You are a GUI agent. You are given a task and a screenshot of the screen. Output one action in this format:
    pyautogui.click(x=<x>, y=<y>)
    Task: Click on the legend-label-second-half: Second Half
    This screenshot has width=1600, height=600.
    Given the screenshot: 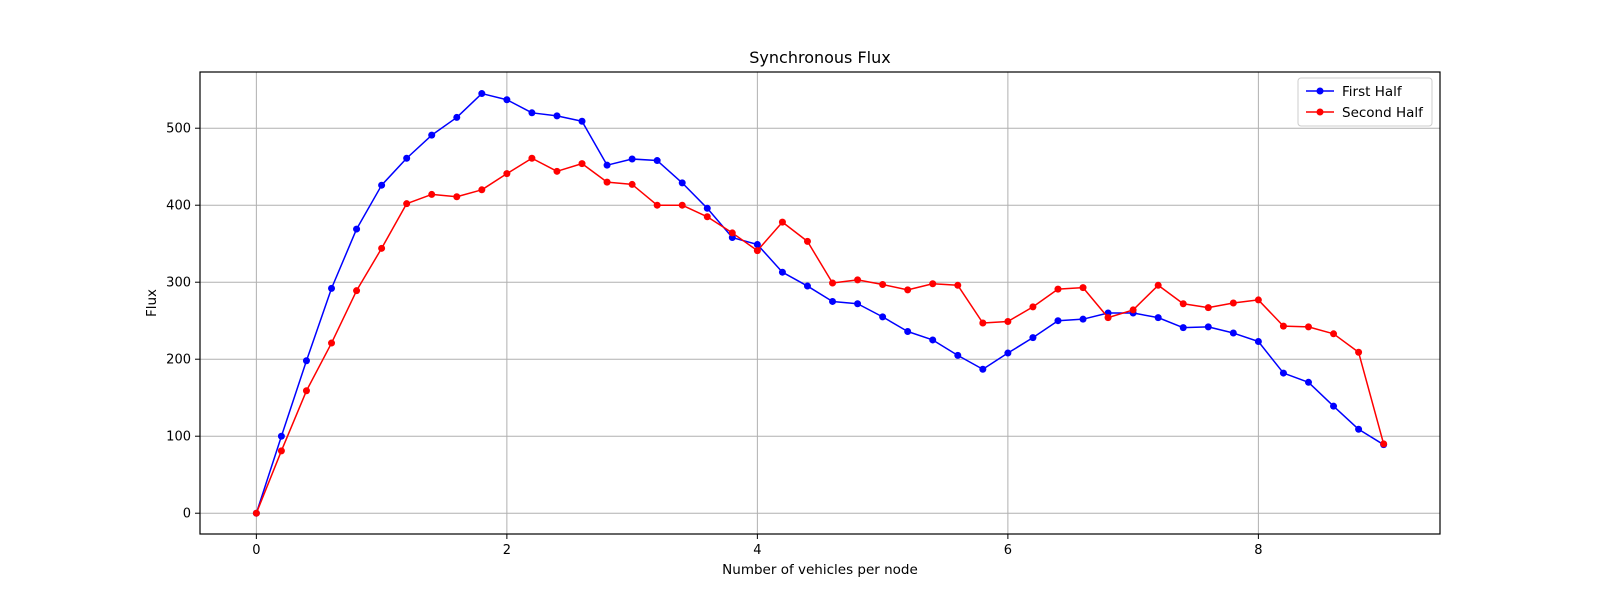 What is the action you would take?
    pyautogui.click(x=1383, y=113)
    